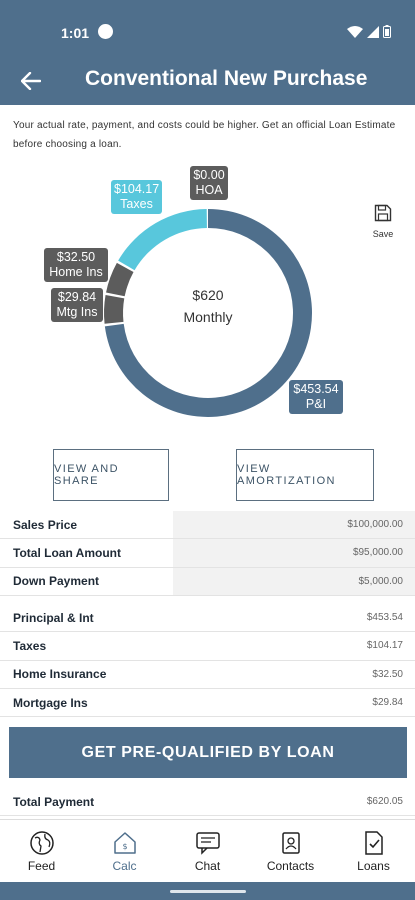 This screenshot has width=415, height=900. I want to click on table-row: Taxes $104.17, so click(207, 646).